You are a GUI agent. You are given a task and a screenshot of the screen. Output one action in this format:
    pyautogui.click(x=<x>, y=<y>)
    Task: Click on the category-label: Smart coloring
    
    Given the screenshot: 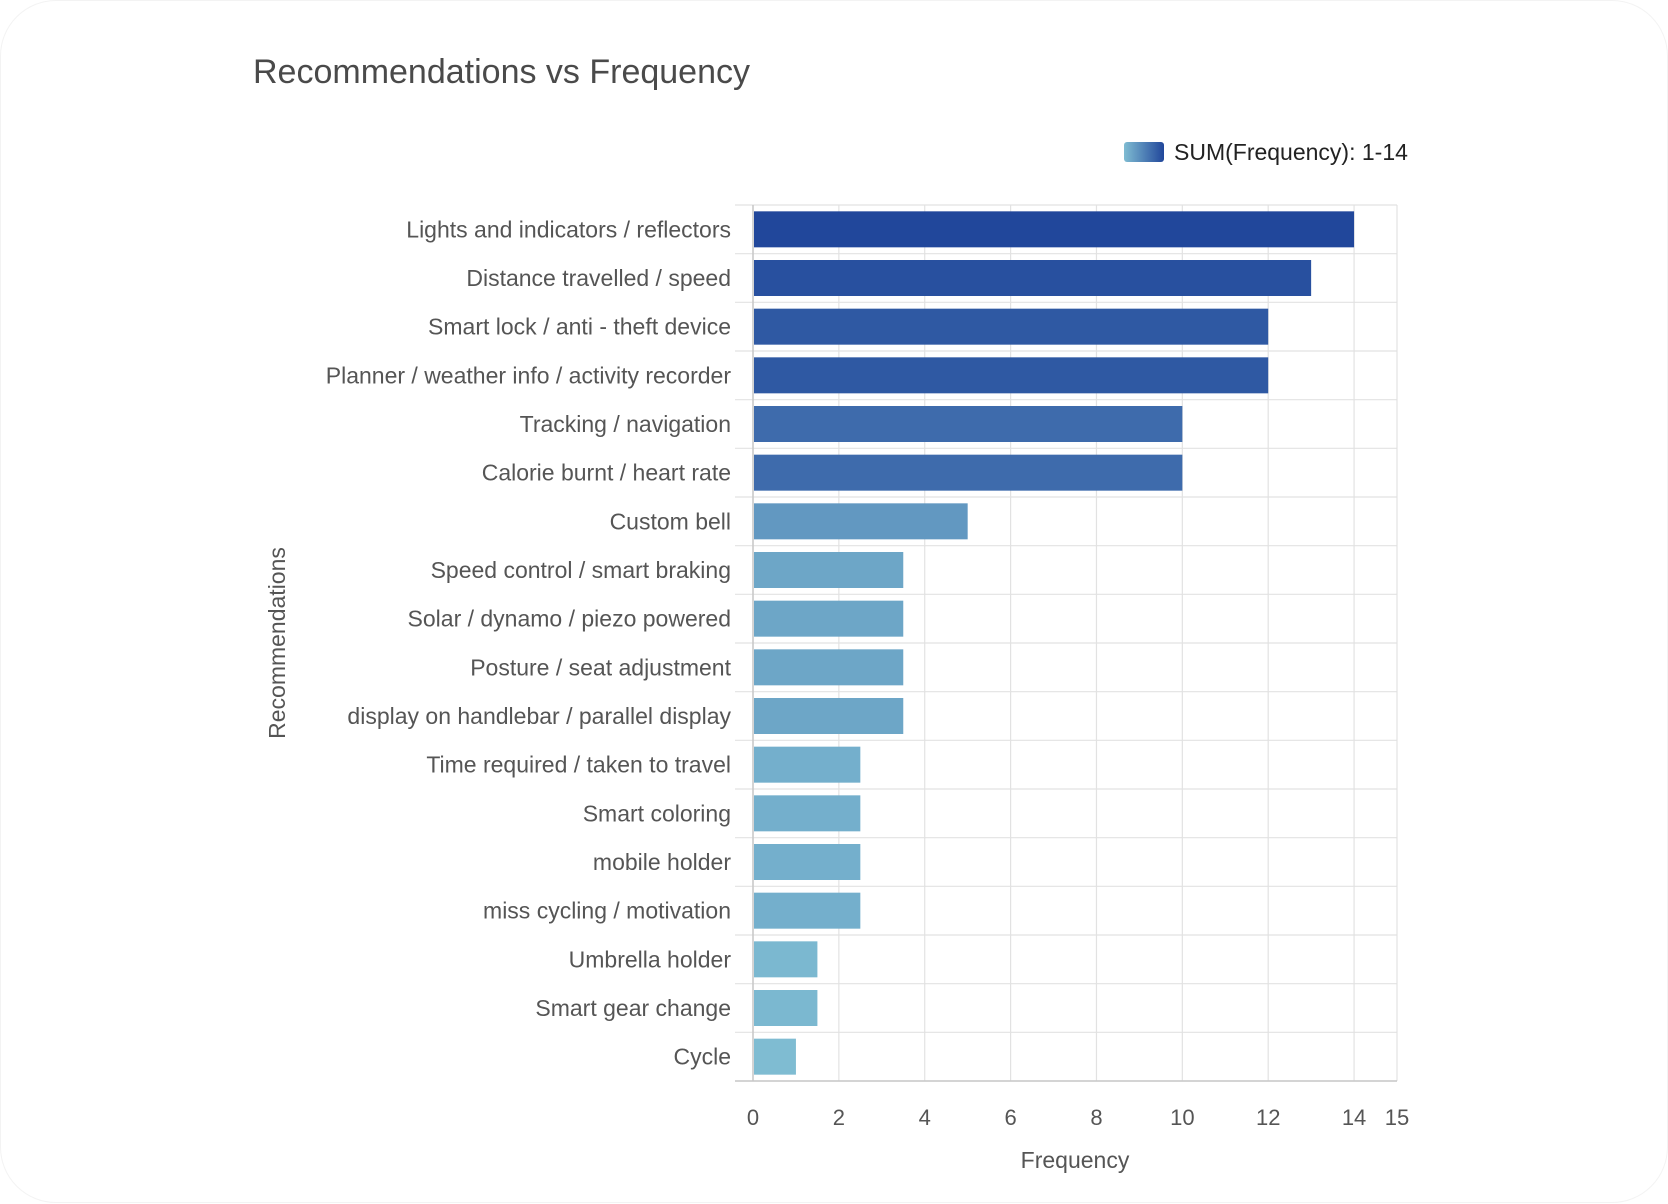 What is the action you would take?
    pyautogui.click(x=657, y=813)
    